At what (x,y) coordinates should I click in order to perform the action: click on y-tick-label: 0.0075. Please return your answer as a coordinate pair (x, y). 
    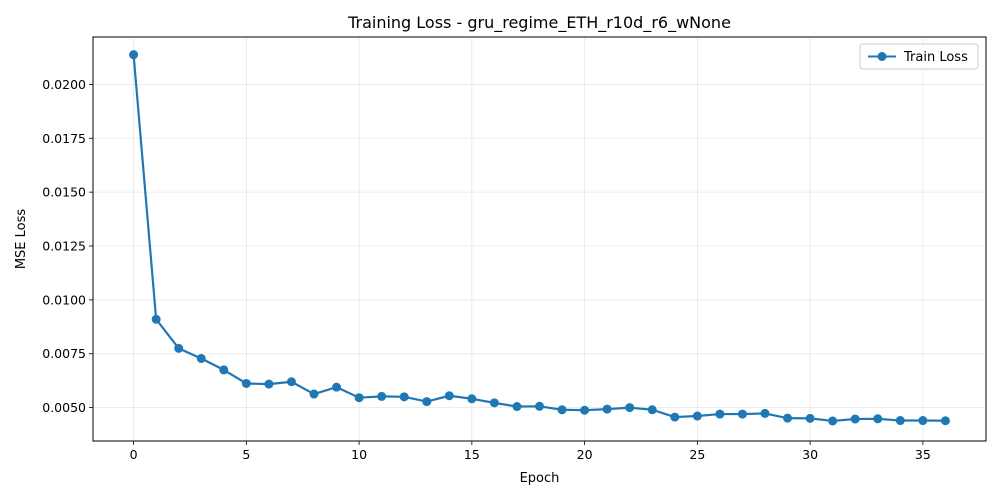
    Looking at the image, I should click on (64, 353).